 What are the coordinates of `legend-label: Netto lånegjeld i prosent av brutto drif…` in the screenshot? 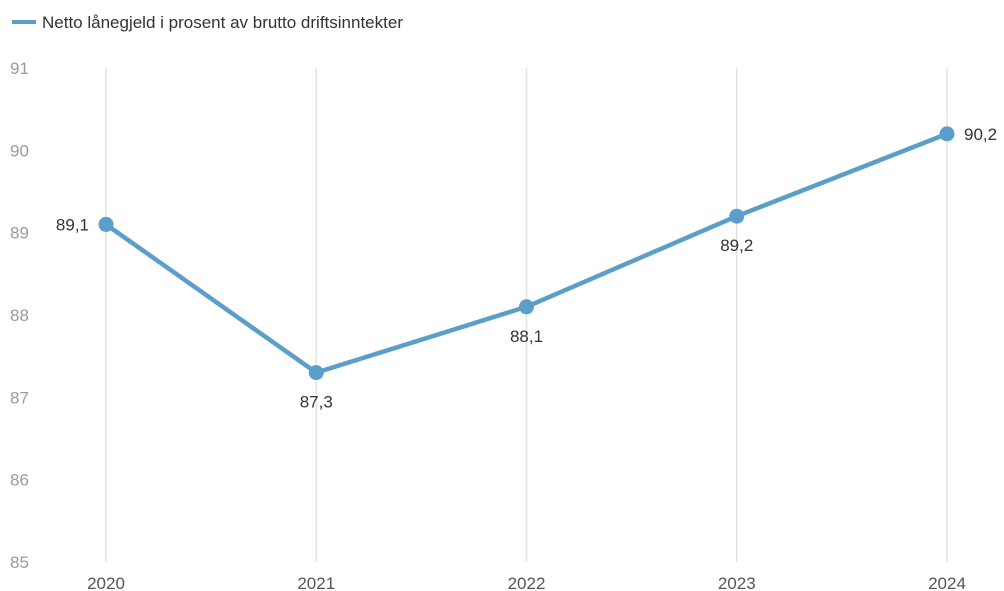 It's located at (222, 22).